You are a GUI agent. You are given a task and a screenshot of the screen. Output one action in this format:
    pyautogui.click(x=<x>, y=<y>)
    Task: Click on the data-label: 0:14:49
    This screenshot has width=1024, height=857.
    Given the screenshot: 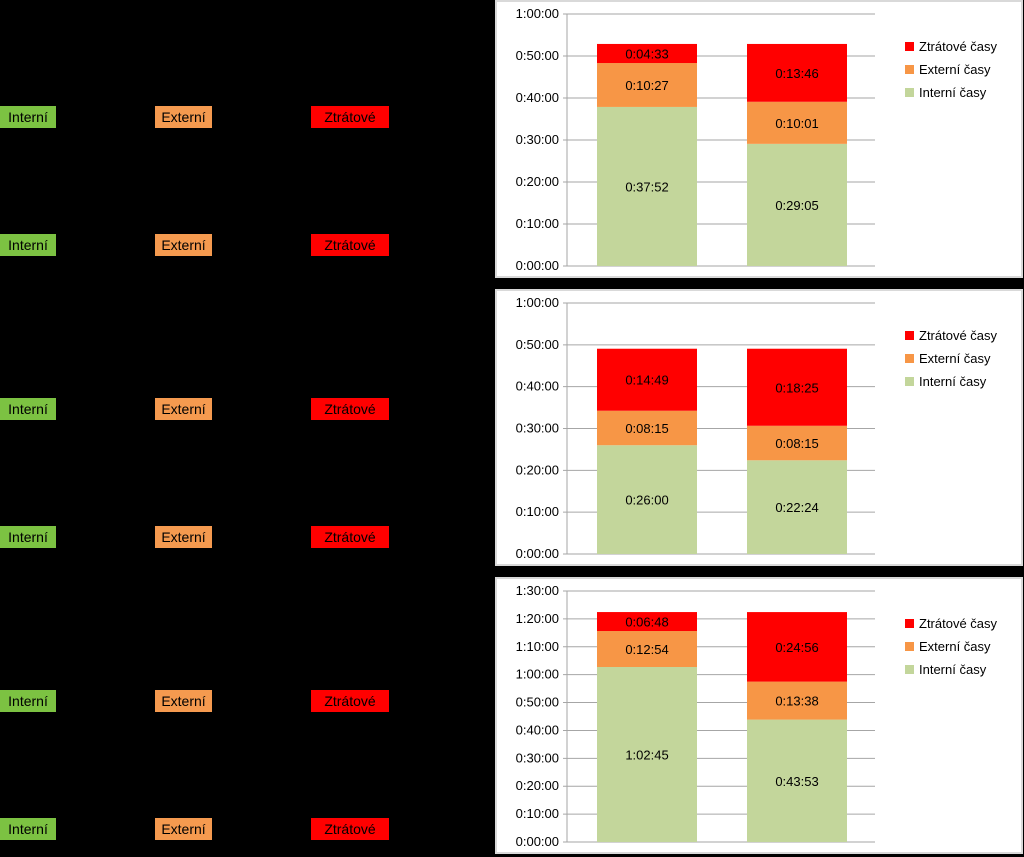 What is the action you would take?
    pyautogui.click(x=646, y=380)
    